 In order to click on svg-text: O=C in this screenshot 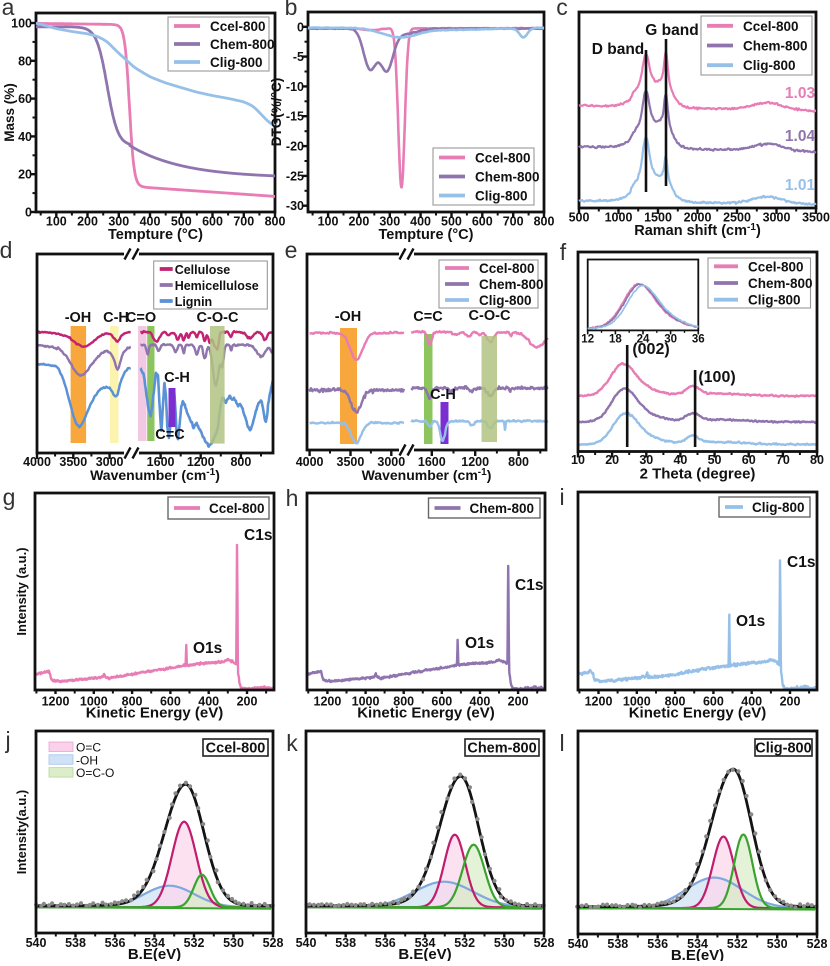, I will do `click(88, 748)`.